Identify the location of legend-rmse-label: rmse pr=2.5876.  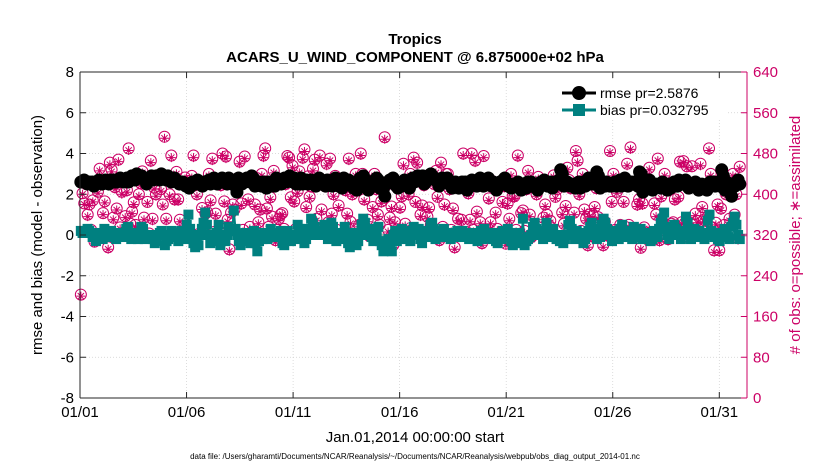
(649, 93).